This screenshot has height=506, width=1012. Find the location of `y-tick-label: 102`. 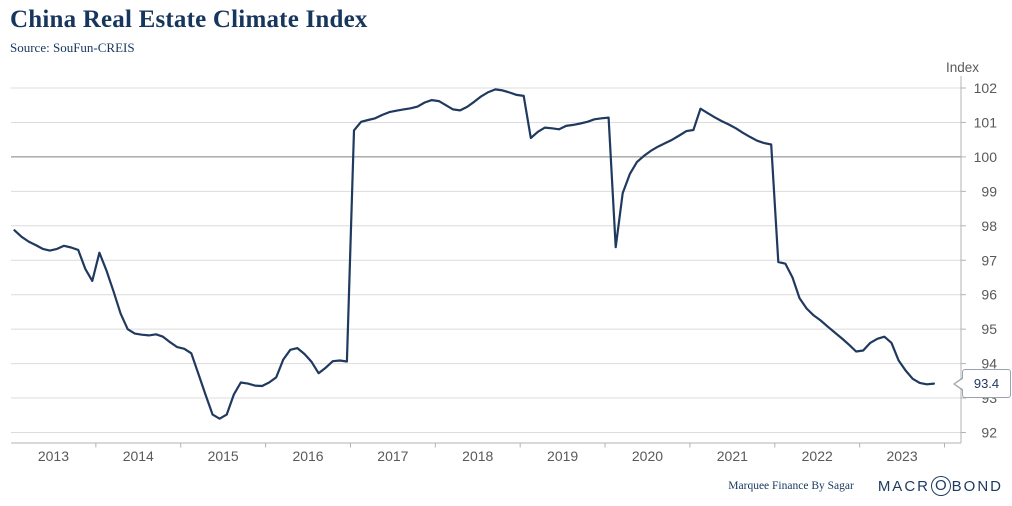

y-tick-label: 102 is located at coordinates (986, 88).